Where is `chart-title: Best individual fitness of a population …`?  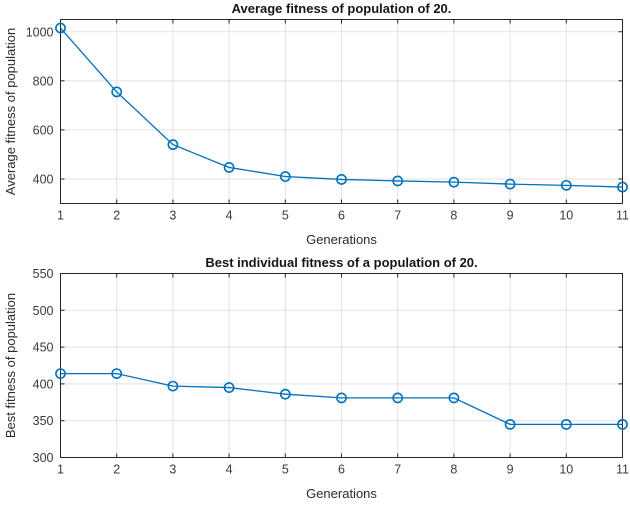 chart-title: Best individual fitness of a population … is located at coordinates (341, 262).